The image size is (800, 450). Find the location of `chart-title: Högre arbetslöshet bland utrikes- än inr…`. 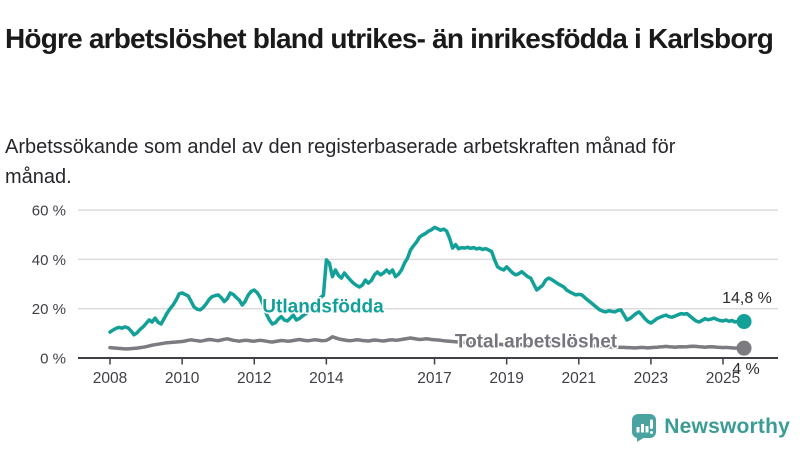

chart-title: Högre arbetslöshet bland utrikes- än inr… is located at coordinates (389, 38).